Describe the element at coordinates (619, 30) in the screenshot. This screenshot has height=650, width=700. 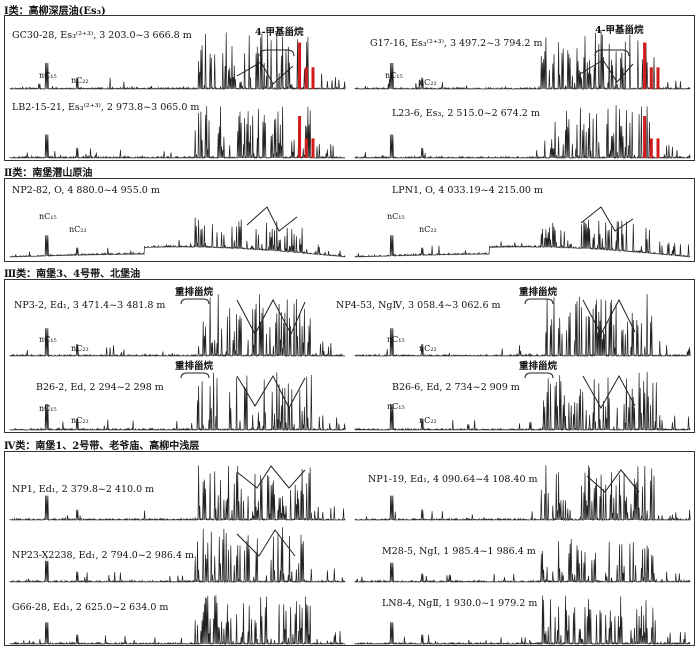
I see `annotation-4-methylsterane-2: 4-甲基甾烷` at that location.